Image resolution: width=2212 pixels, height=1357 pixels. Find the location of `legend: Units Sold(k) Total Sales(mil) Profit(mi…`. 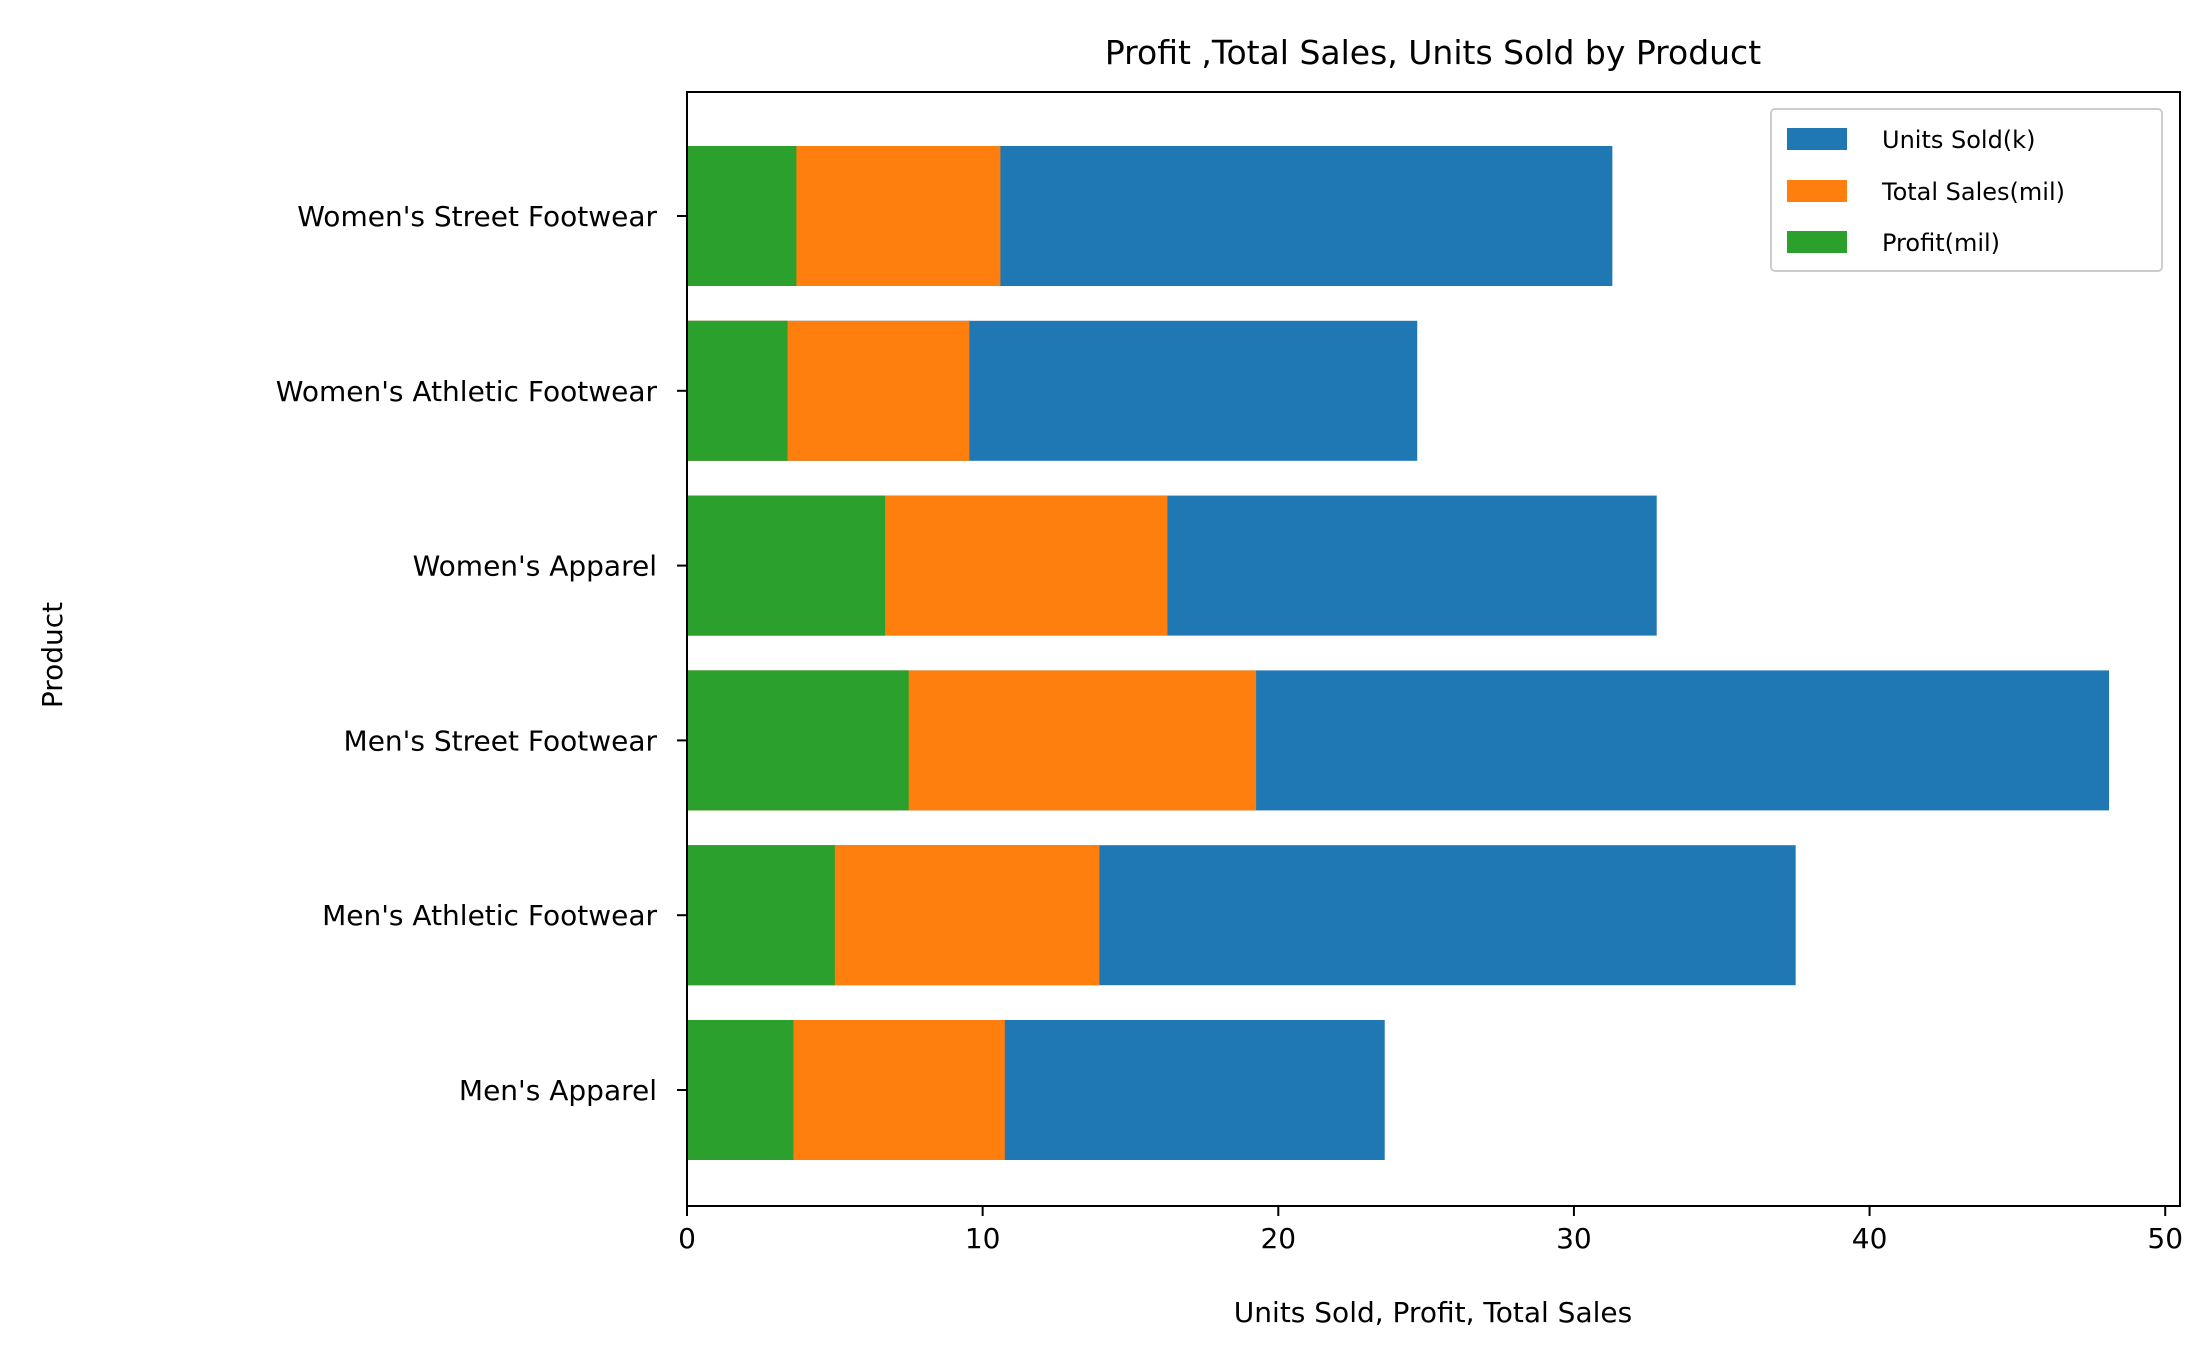

legend: Units Sold(k) Total Sales(mil) Profit(mi… is located at coordinates (1966, 190).